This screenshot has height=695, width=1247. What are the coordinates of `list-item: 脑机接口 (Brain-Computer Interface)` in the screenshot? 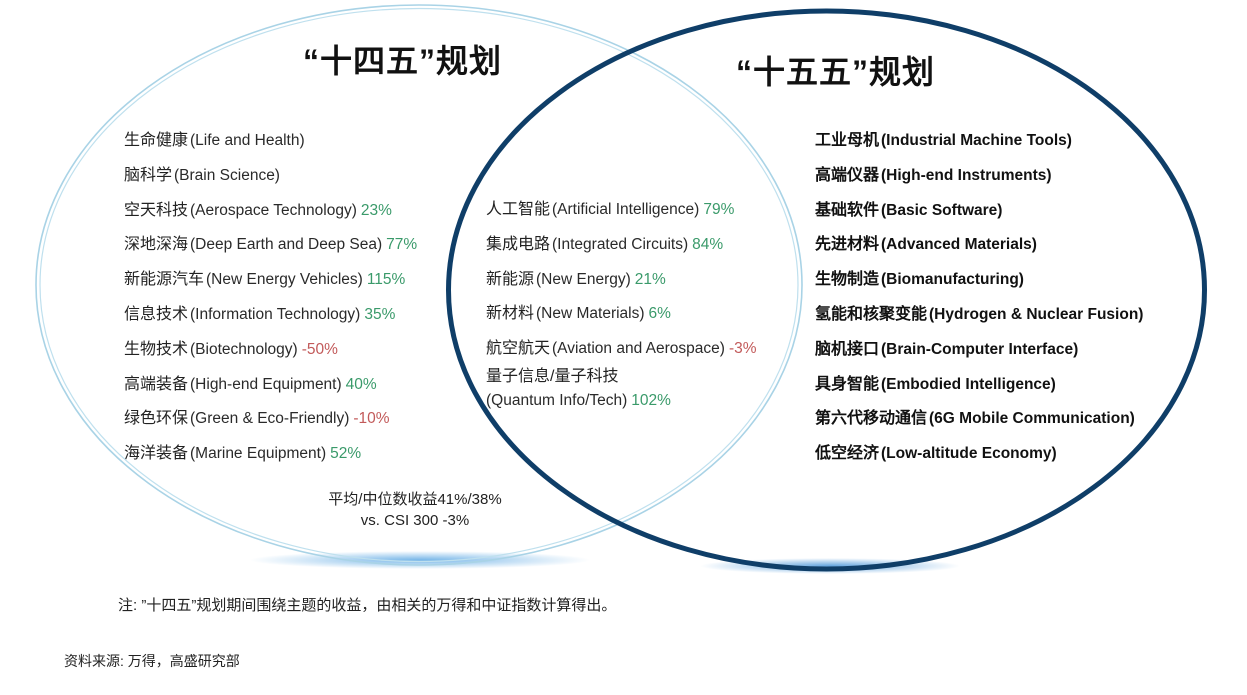 It's located at (947, 349).